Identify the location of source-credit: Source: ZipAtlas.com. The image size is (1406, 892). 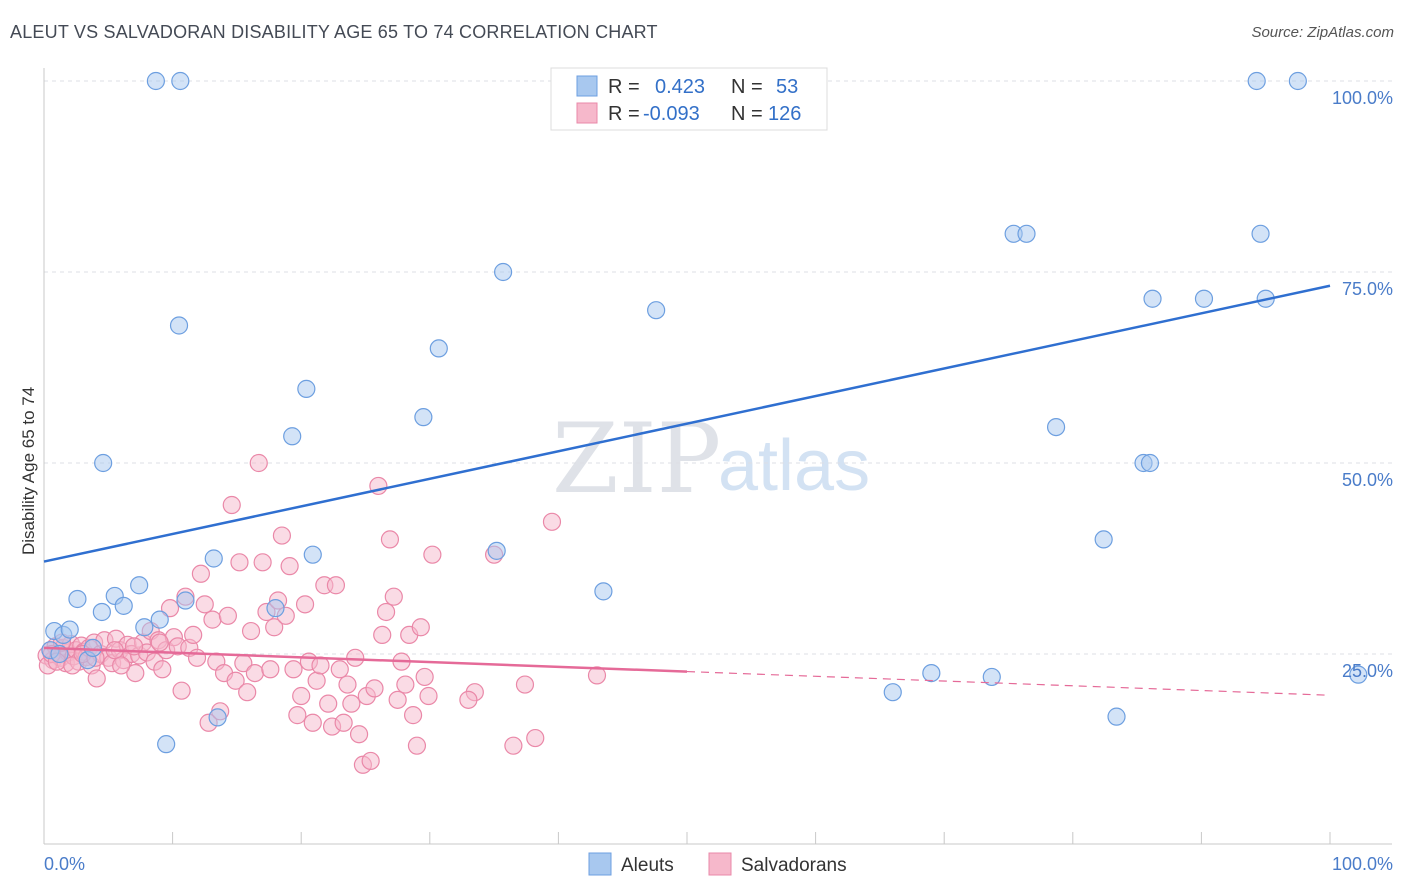
(1322, 32).